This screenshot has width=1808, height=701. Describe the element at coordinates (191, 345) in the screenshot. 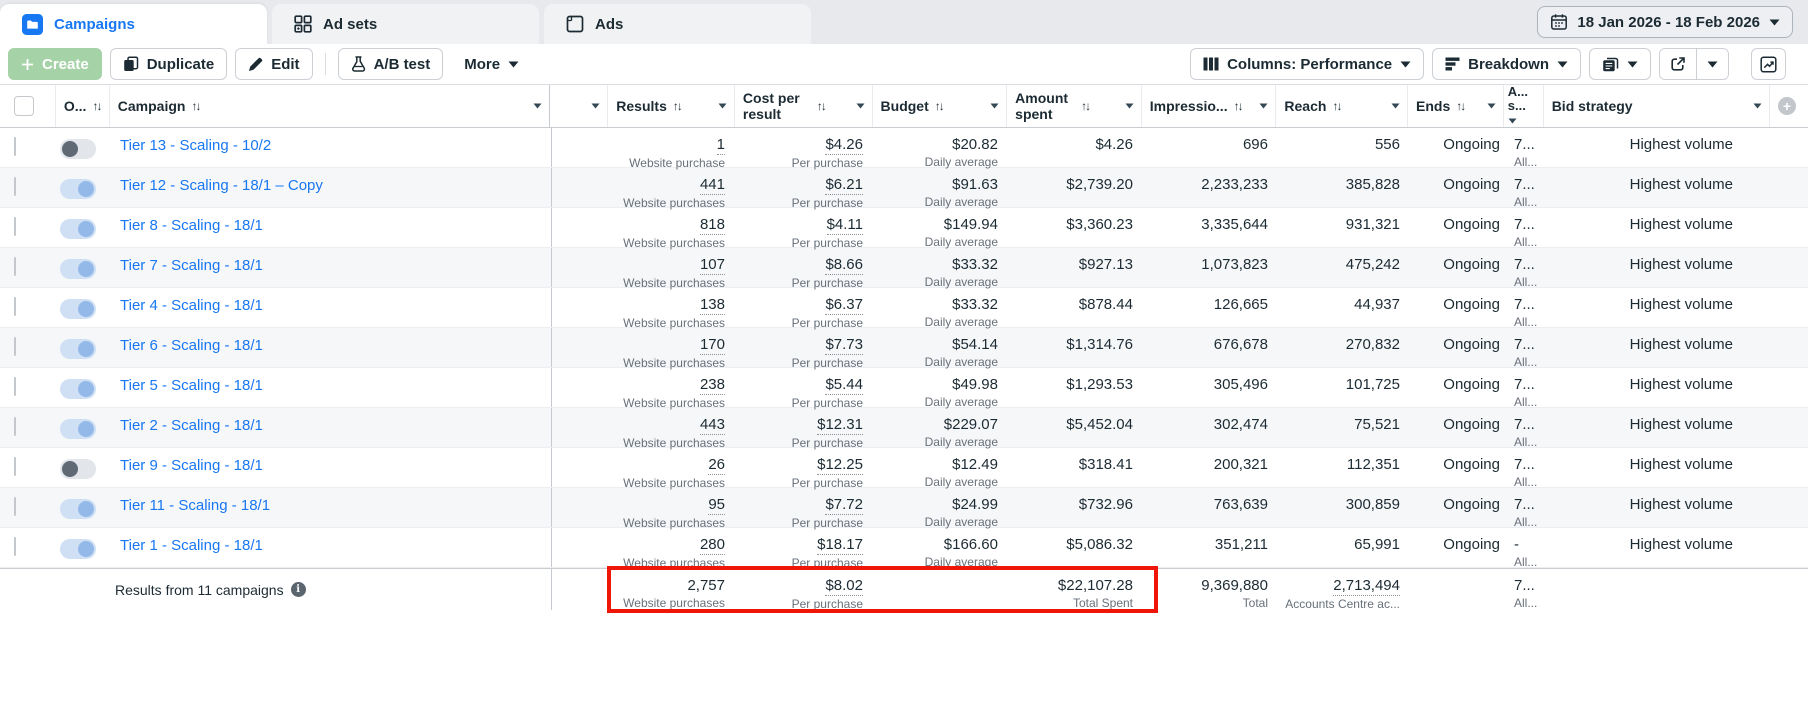

I see `campaign-name-link: Tier 6 - Scaling - 18/1` at that location.